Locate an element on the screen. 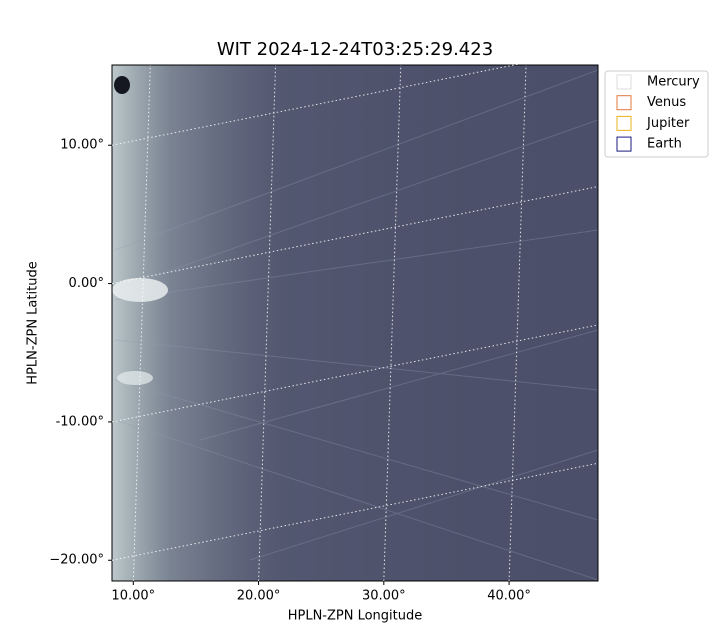 The height and width of the screenshot is (644, 720). legend-label: Jupiter is located at coordinates (668, 123).